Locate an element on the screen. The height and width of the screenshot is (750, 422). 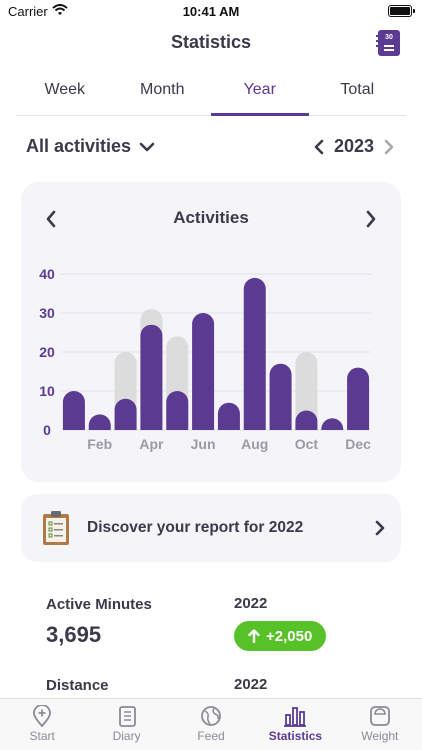
chevron-down-icon is located at coordinates (147, 146).